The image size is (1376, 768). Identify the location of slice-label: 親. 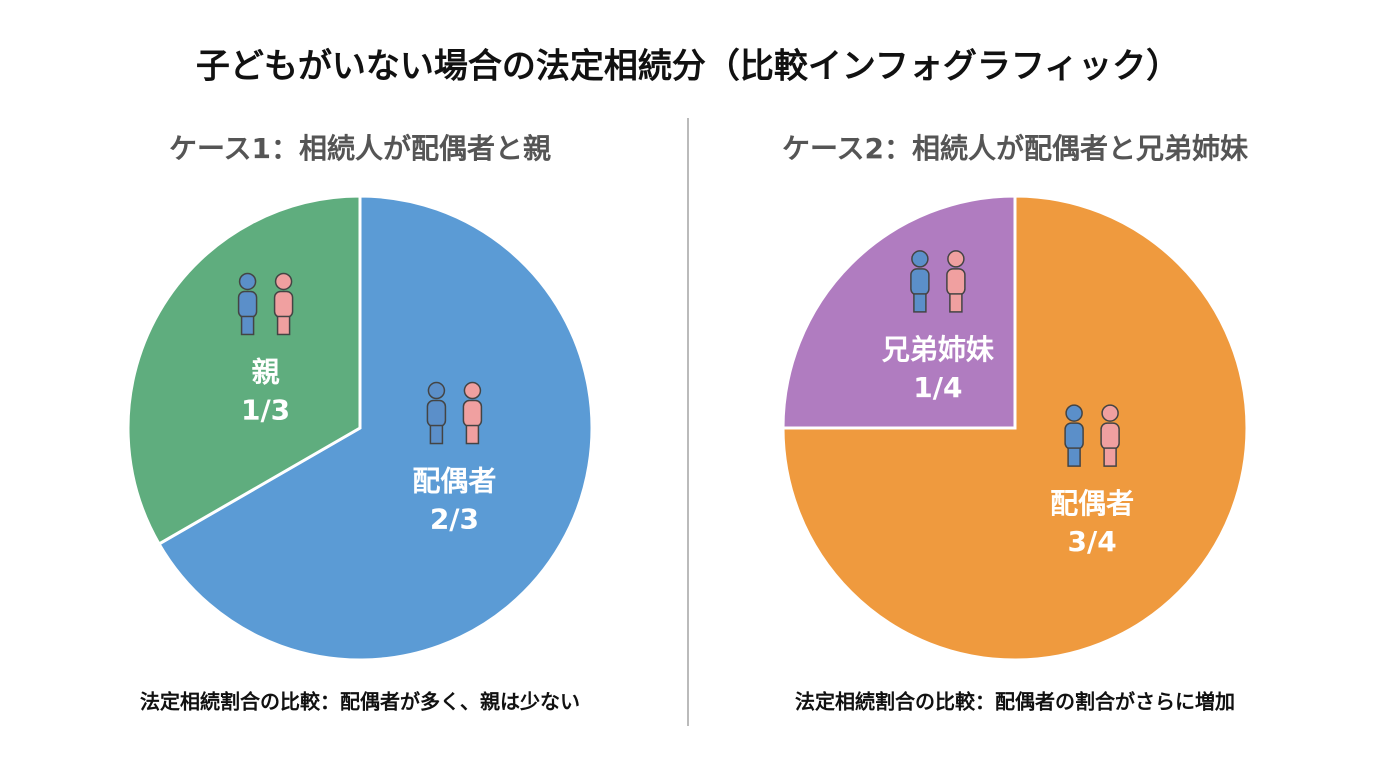
(266, 371).